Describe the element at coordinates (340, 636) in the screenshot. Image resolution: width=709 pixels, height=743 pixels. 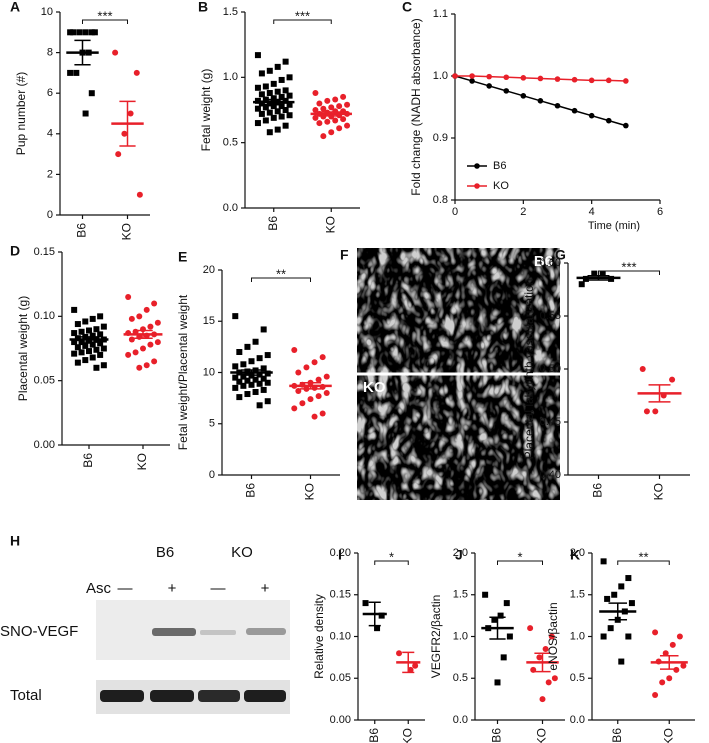
I see `y-tick-label: 0.10` at that location.